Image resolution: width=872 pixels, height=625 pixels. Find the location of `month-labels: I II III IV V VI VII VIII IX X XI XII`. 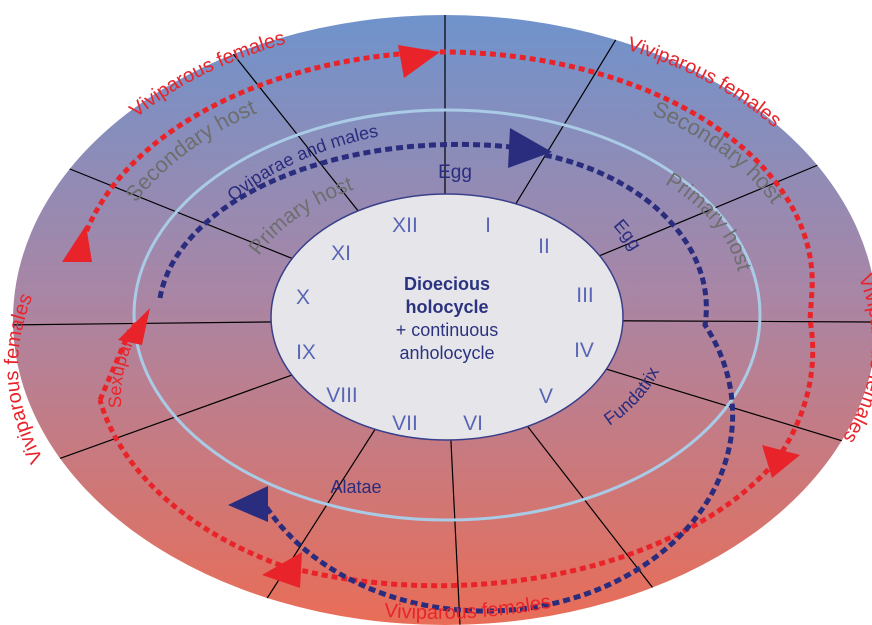

month-labels: I II III IV V VI VII VIII IX X XI XII is located at coordinates (445, 324).